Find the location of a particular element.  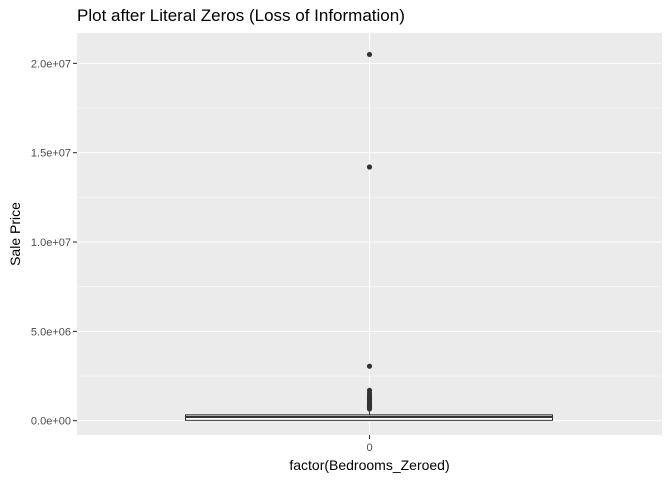

x-axis: 0 is located at coordinates (369, 444).